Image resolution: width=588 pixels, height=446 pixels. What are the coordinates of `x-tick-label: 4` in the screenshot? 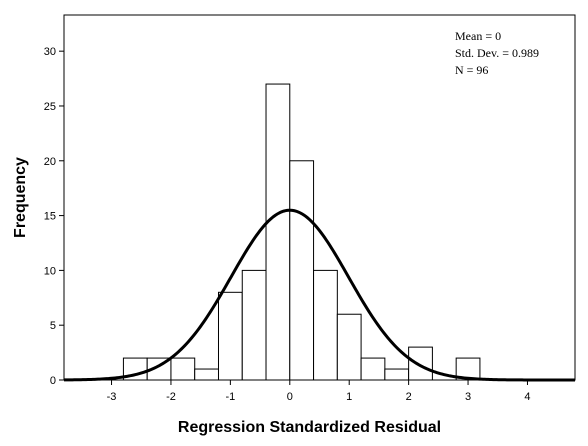 It's located at (527, 397).